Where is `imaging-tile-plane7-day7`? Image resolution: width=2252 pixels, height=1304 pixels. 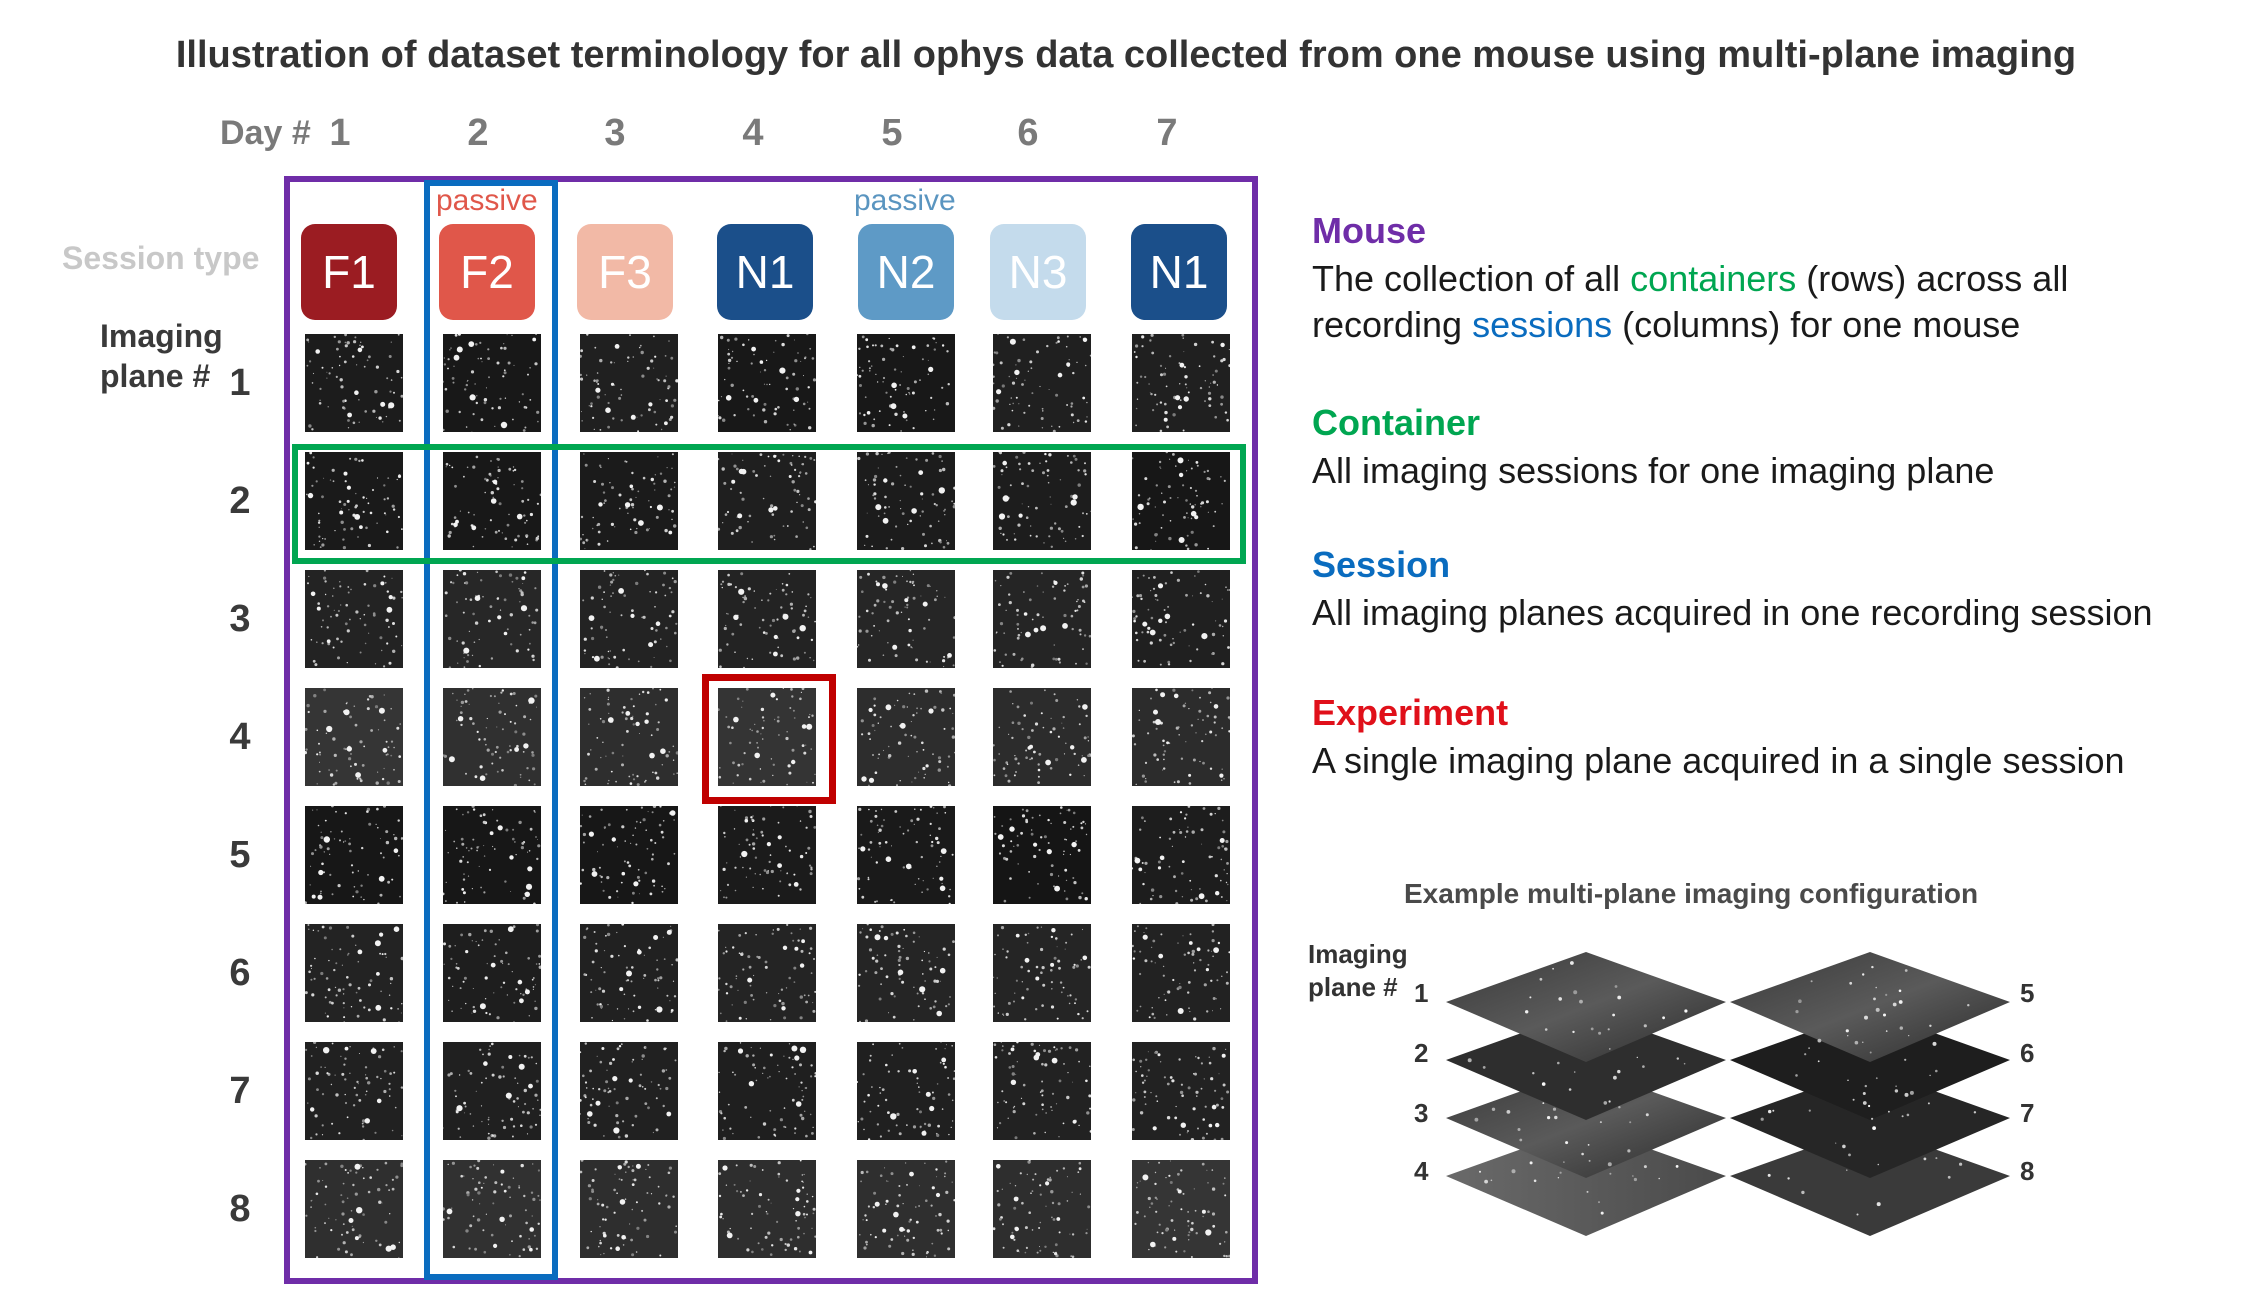
imaging-tile-plane7-day7 is located at coordinates (1181, 1091).